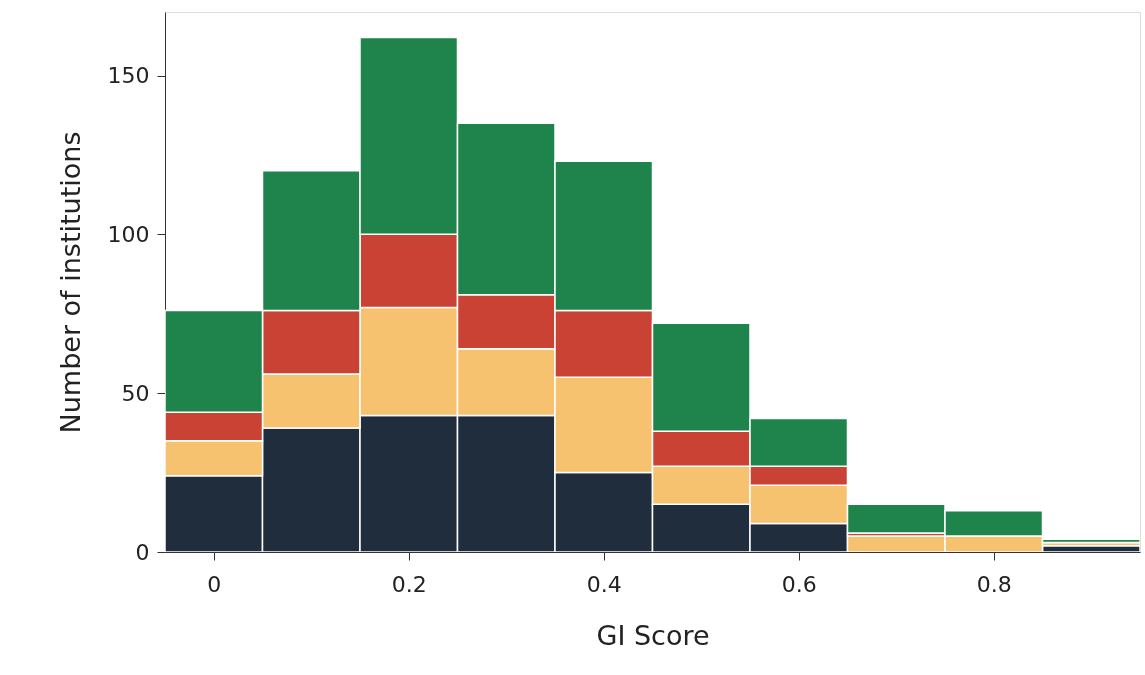 Image resolution: width=1145 pixels, height=675 pixels. Describe the element at coordinates (128, 76) in the screenshot. I see `y-tick-label: 150` at that location.